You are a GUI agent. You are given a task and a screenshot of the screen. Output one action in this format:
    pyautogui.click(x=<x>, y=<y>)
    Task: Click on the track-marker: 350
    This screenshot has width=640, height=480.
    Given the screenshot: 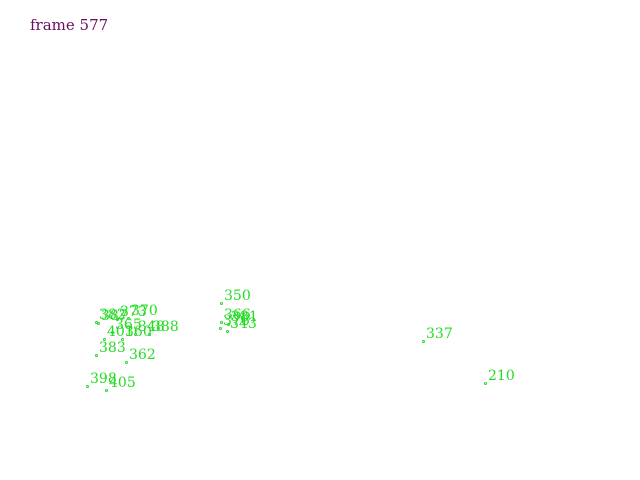 What is the action you would take?
    pyautogui.click(x=235, y=297)
    